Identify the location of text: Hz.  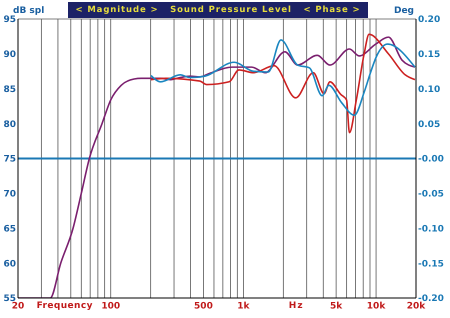
(296, 306).